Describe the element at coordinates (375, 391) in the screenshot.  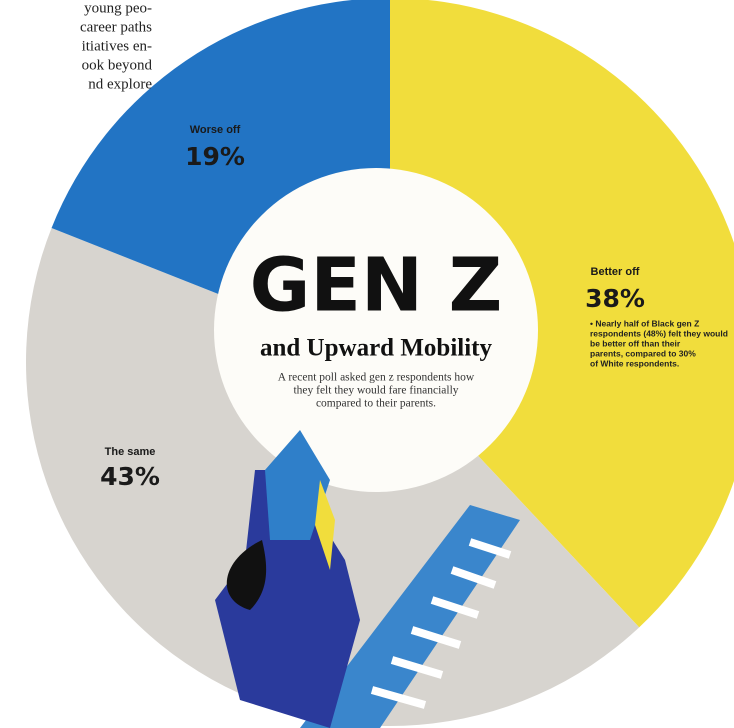
I see `description: they felt they would fare financially` at that location.